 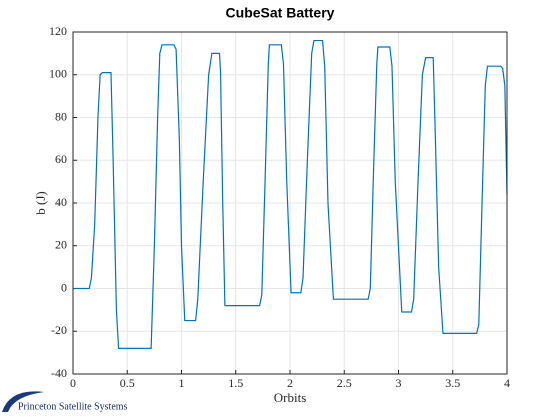 I want to click on y-tick-label: 20, so click(x=61, y=245).